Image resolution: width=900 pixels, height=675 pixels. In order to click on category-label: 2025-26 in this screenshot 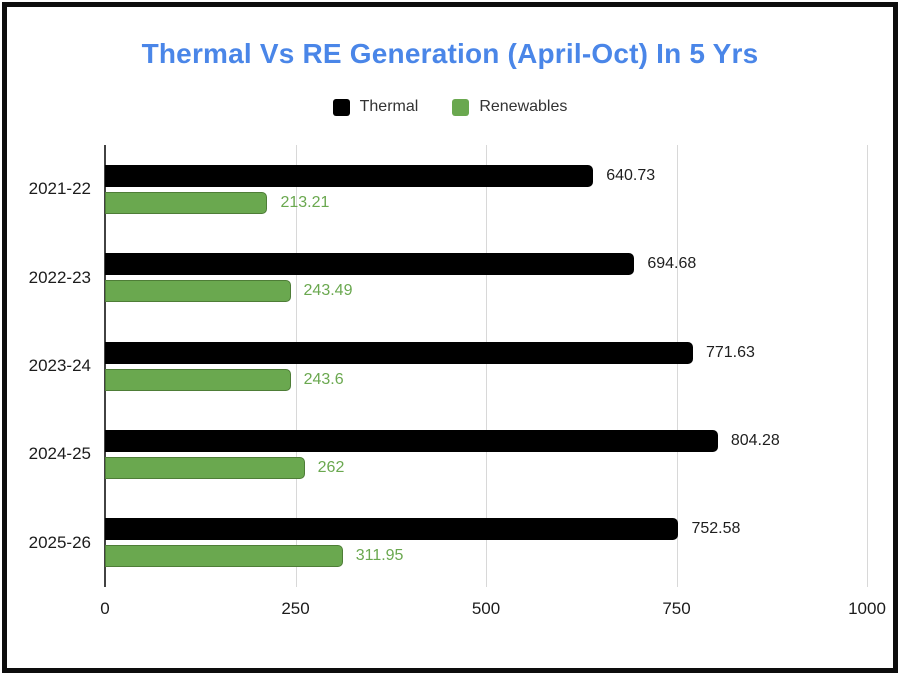, I will do `click(59, 542)`.